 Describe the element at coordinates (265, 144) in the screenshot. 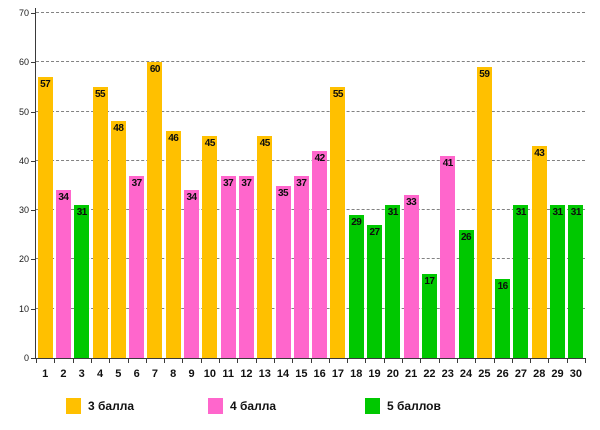

I see `bar-value-label: 45` at that location.